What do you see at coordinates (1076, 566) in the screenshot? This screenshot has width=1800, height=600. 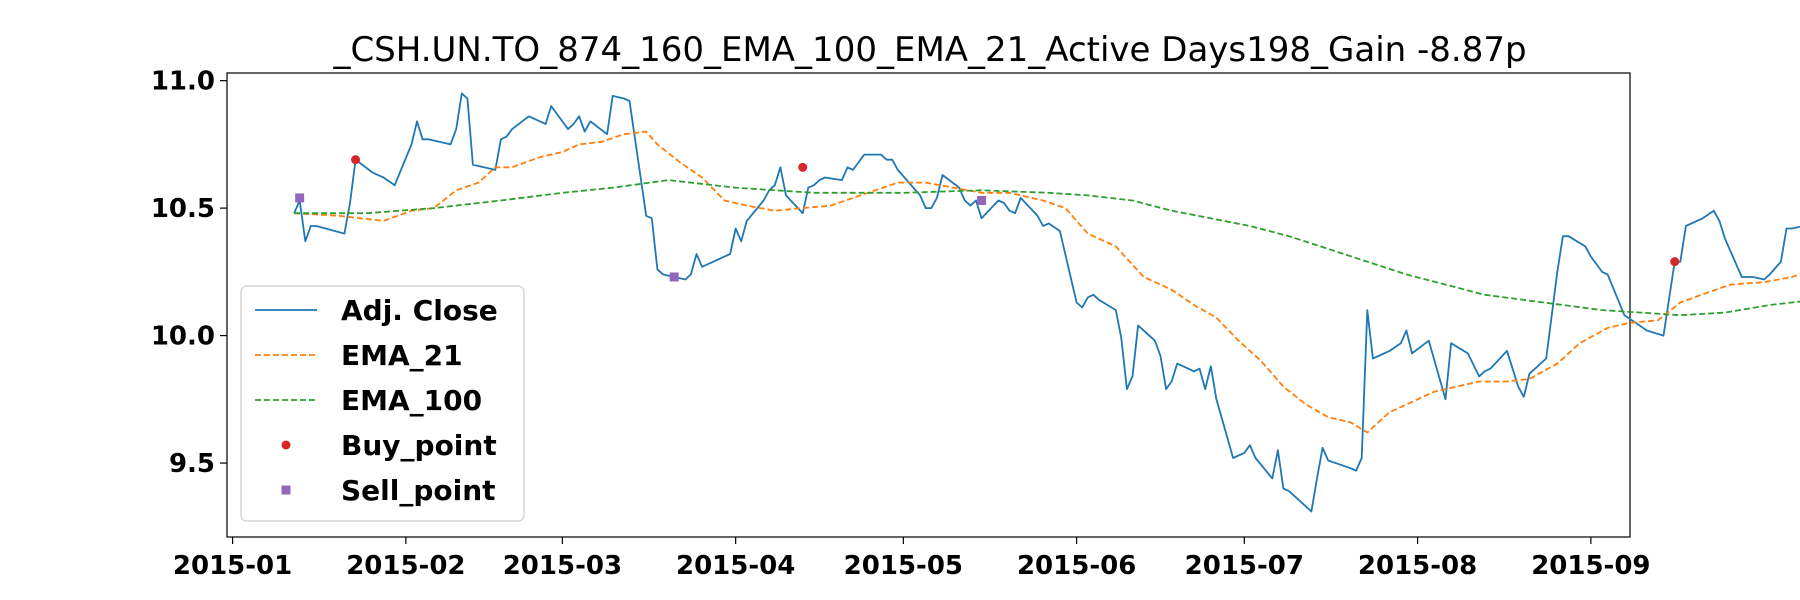 I see `x-tick-label: 2015-06` at bounding box center [1076, 566].